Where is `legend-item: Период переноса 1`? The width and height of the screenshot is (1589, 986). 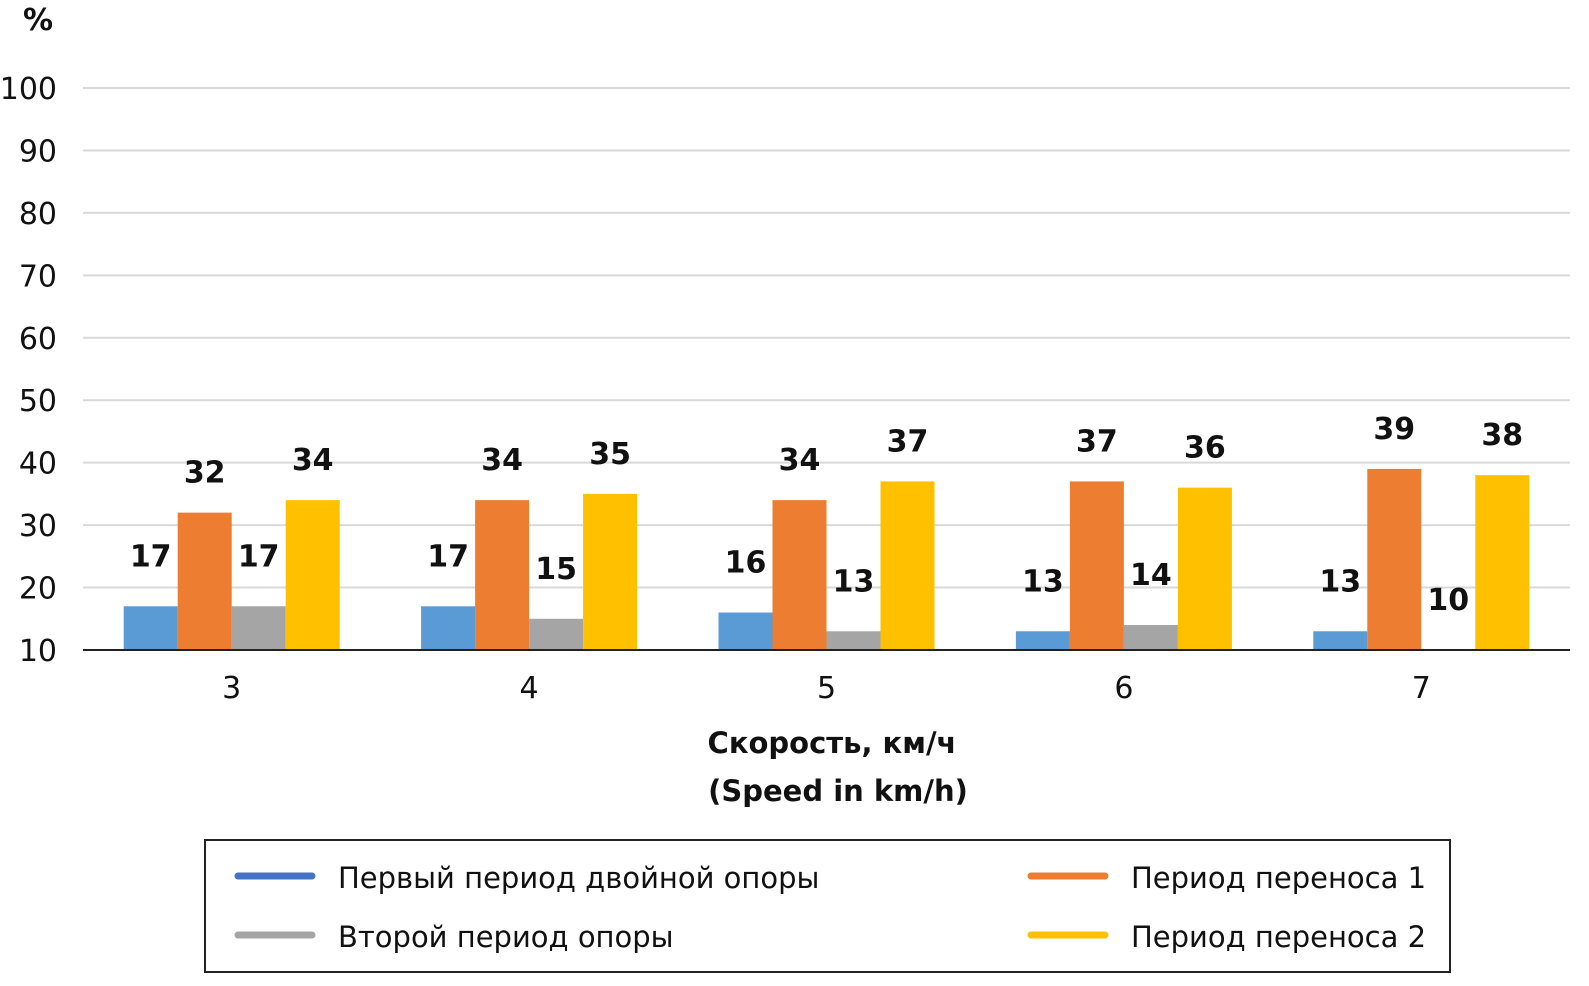 legend-item: Период переноса 1 is located at coordinates (1226, 878).